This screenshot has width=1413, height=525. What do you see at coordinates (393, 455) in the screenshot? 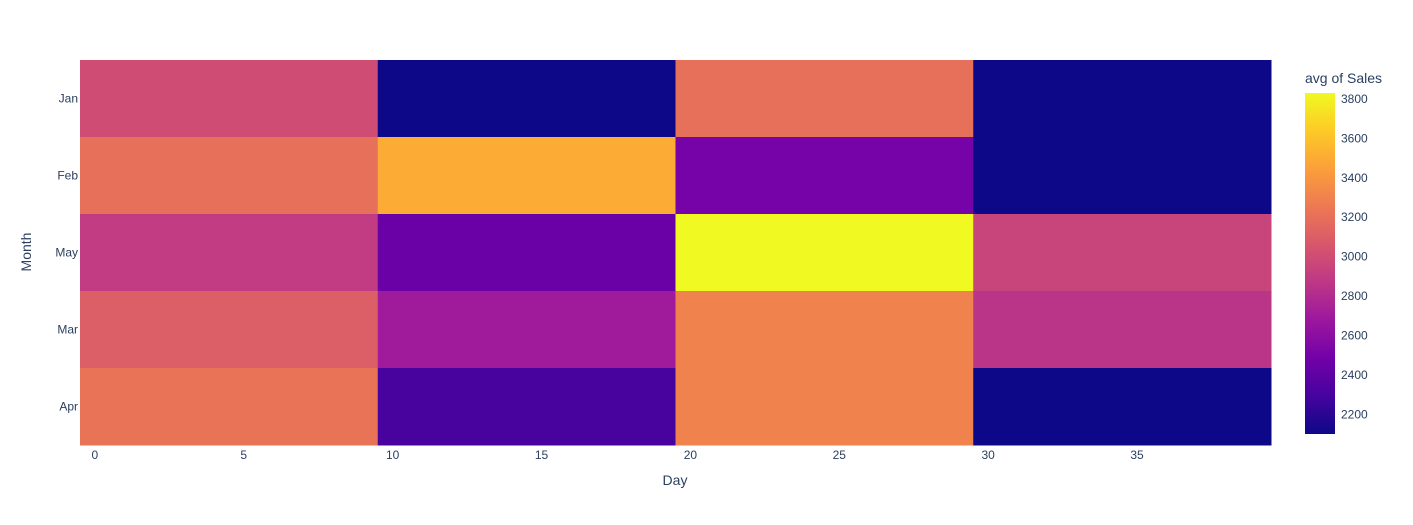
I see `x-tick-label: 10` at bounding box center [393, 455].